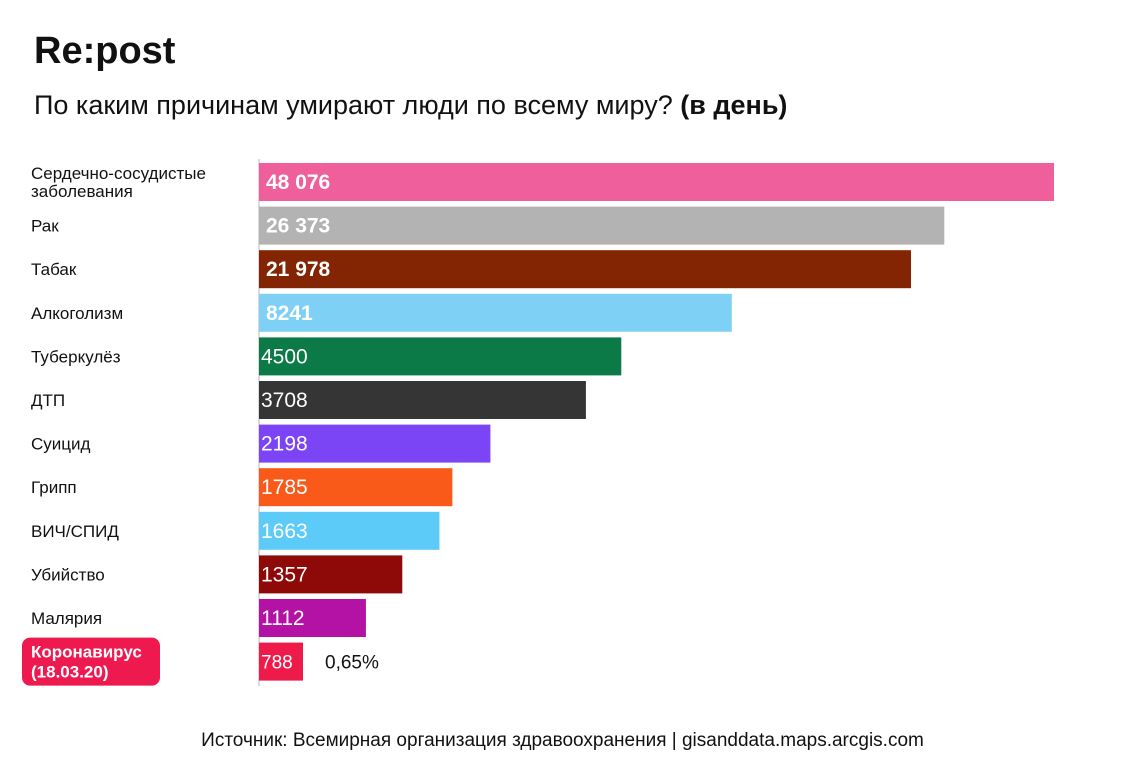  What do you see at coordinates (45, 226) in the screenshot?
I see `category-label: Рак` at bounding box center [45, 226].